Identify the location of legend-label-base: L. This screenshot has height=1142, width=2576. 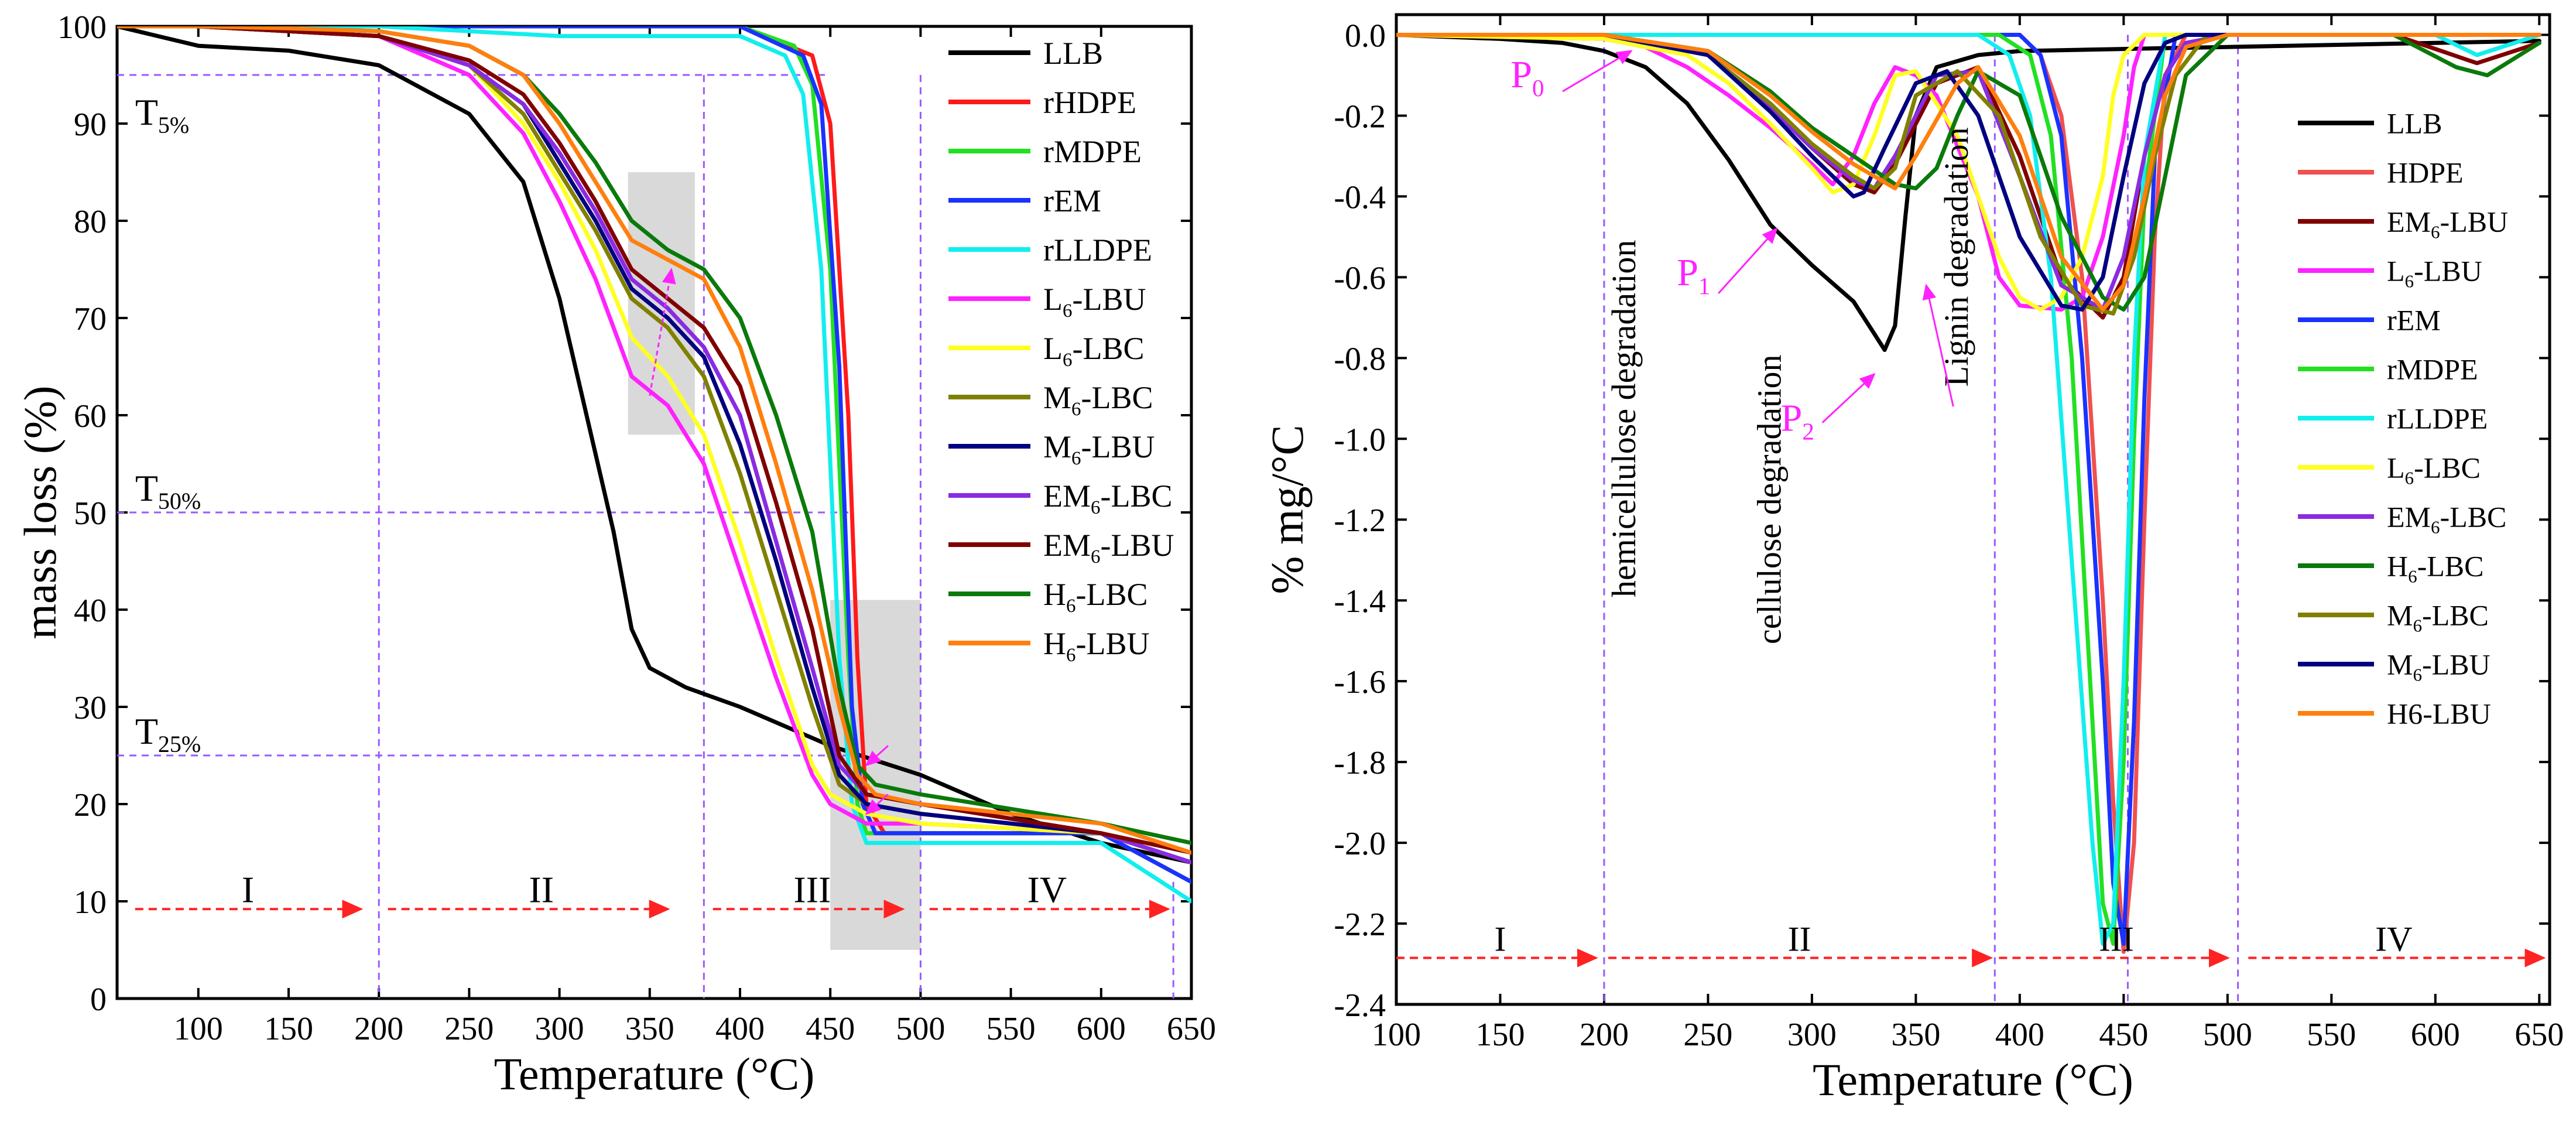
(2396, 468).